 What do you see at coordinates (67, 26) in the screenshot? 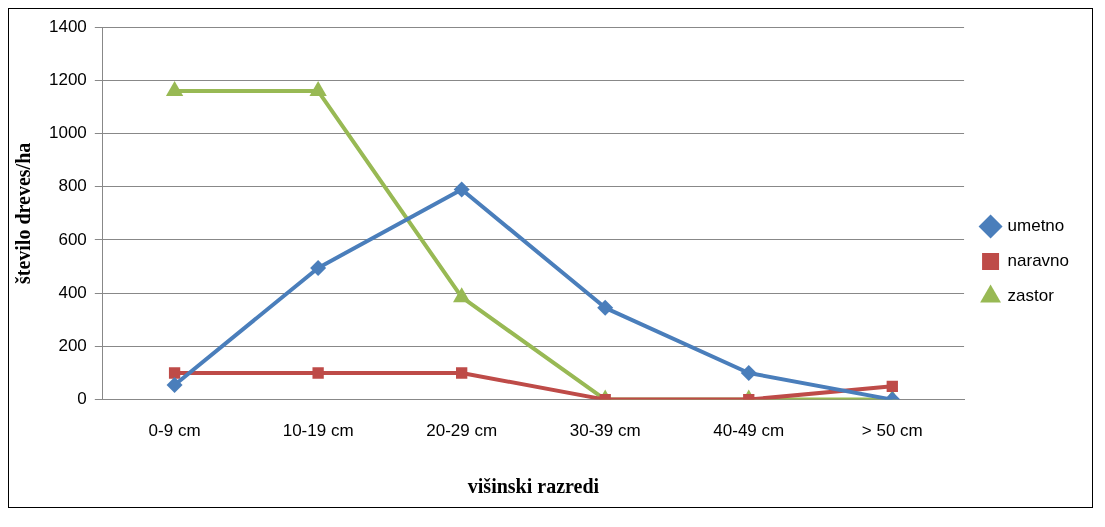
I see `y-tick-label: 1400` at bounding box center [67, 26].